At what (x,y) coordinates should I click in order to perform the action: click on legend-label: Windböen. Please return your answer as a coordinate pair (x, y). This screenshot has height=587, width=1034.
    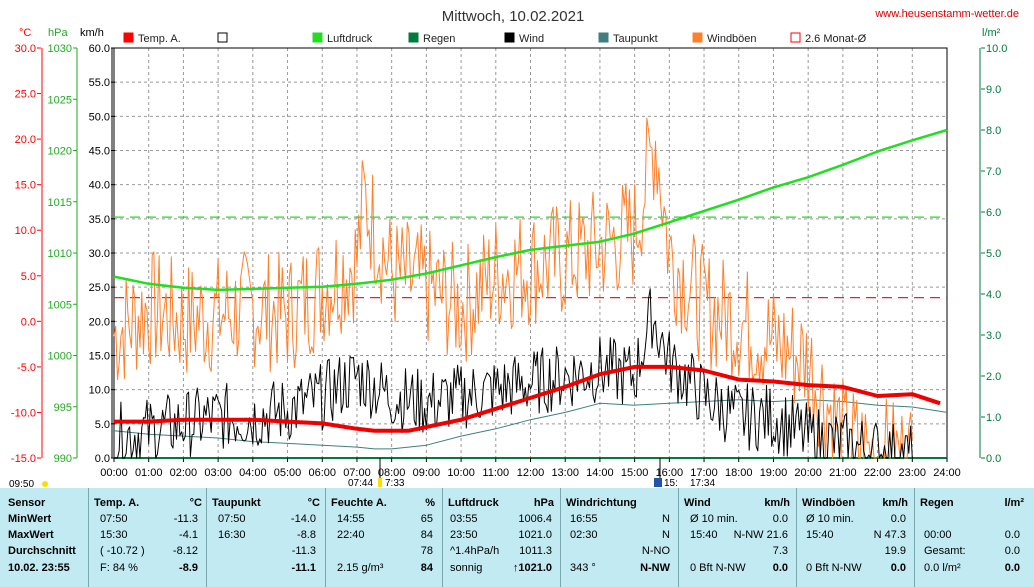
    Looking at the image, I should click on (732, 39).